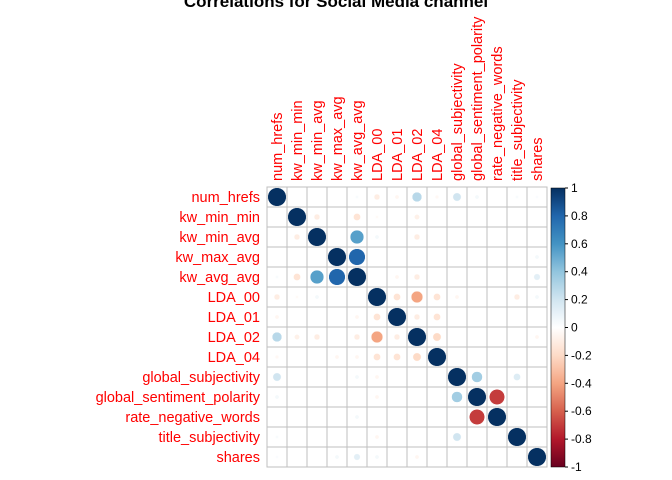 The width and height of the screenshot is (672, 480). I want to click on row-label: num_hrefs, so click(225, 198).